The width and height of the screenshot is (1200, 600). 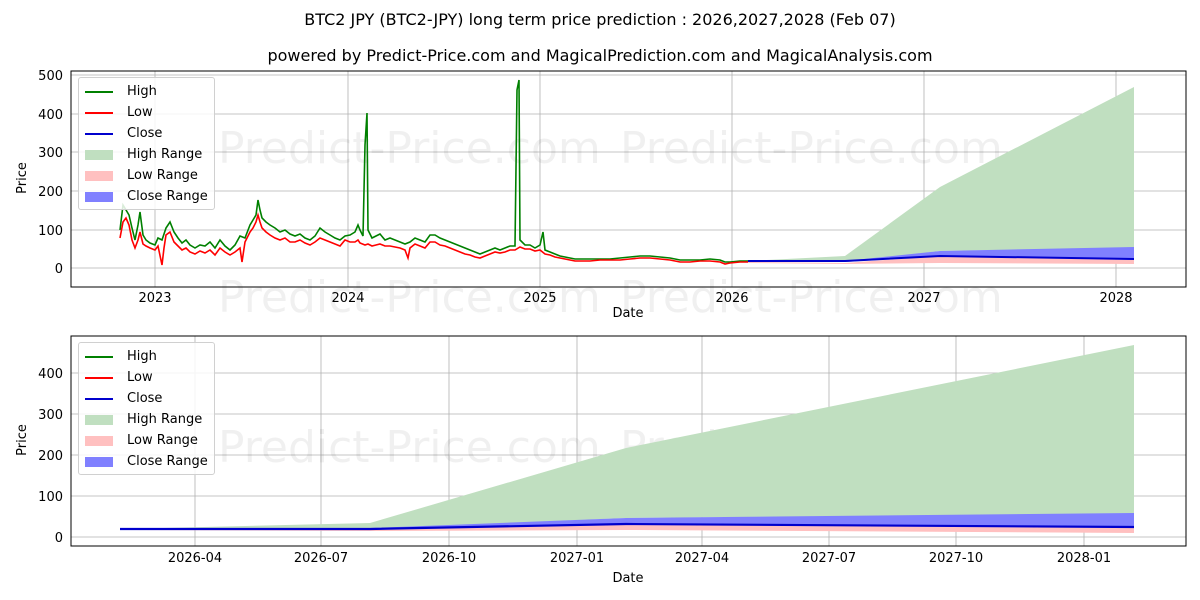 What do you see at coordinates (154, 298) in the screenshot?
I see `svg-text: 2023` at bounding box center [154, 298].